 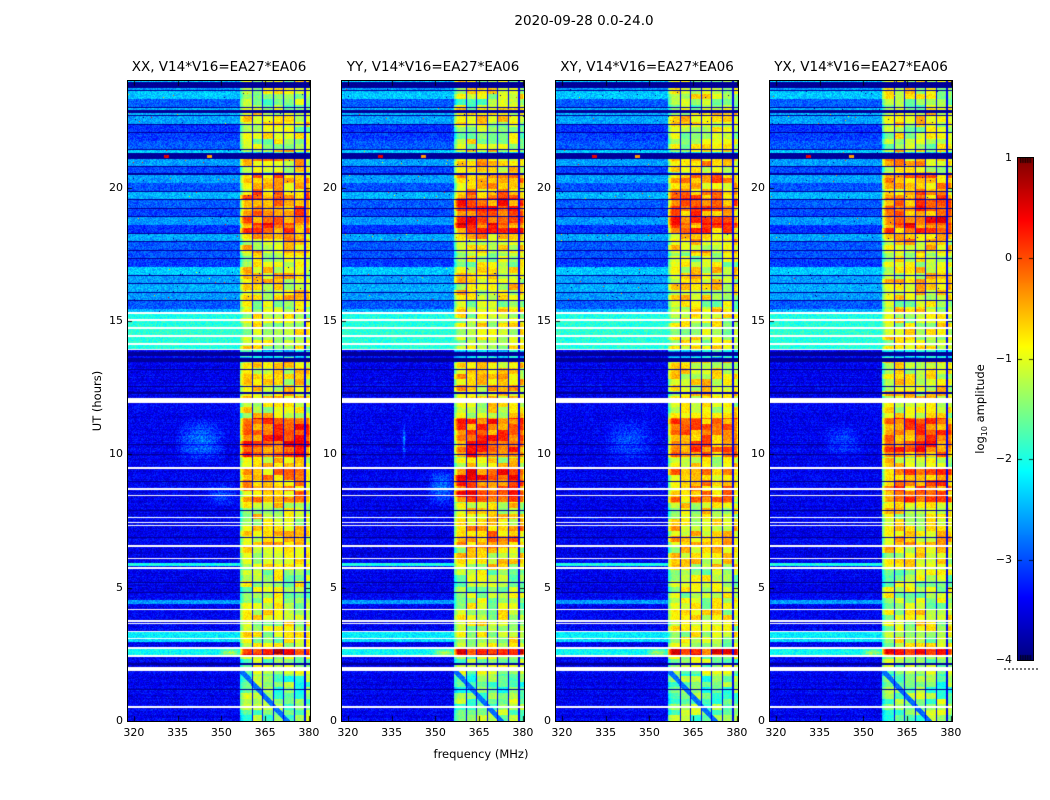 What do you see at coordinates (1008, 157) in the screenshot?
I see `colorbar-tick-label: 1` at bounding box center [1008, 157].